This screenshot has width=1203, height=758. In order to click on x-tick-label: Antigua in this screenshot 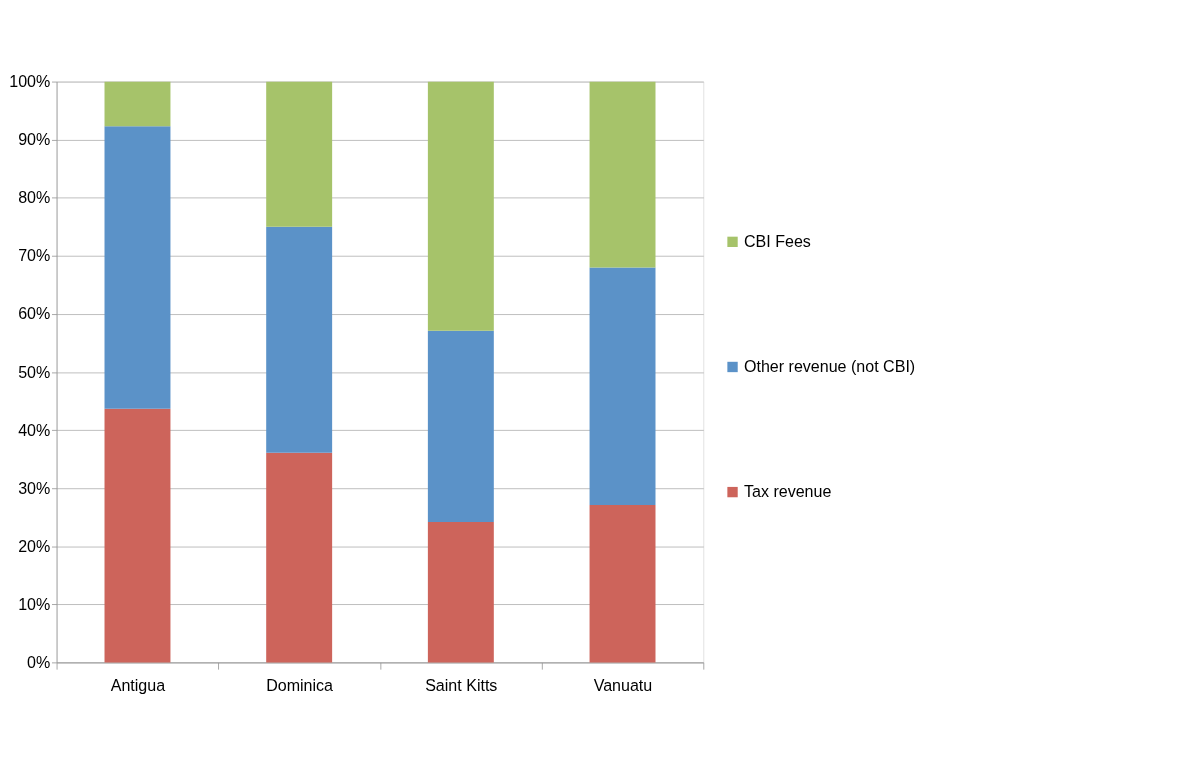, I will do `click(138, 684)`.